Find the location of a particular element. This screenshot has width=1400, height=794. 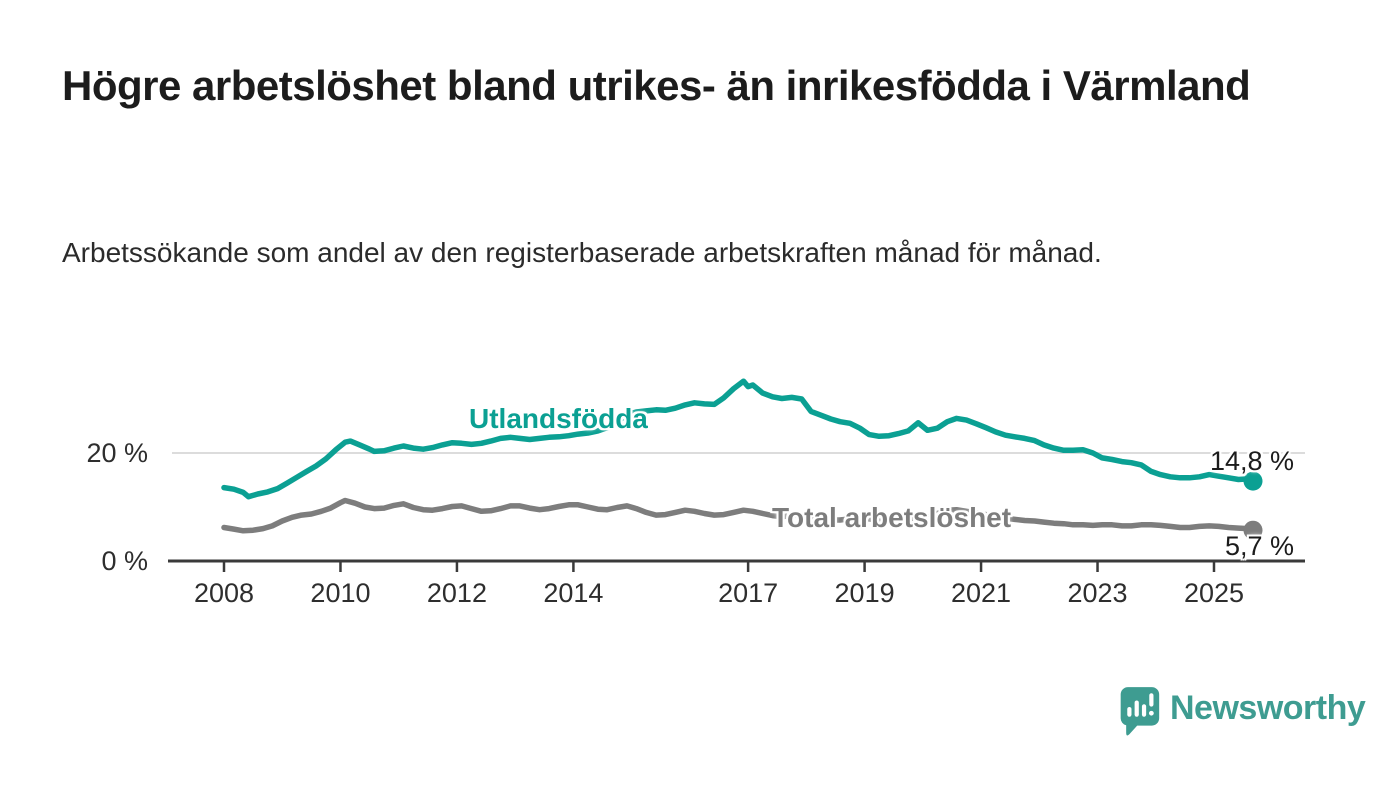

x-tick-label-2012: 2012 is located at coordinates (456, 593).